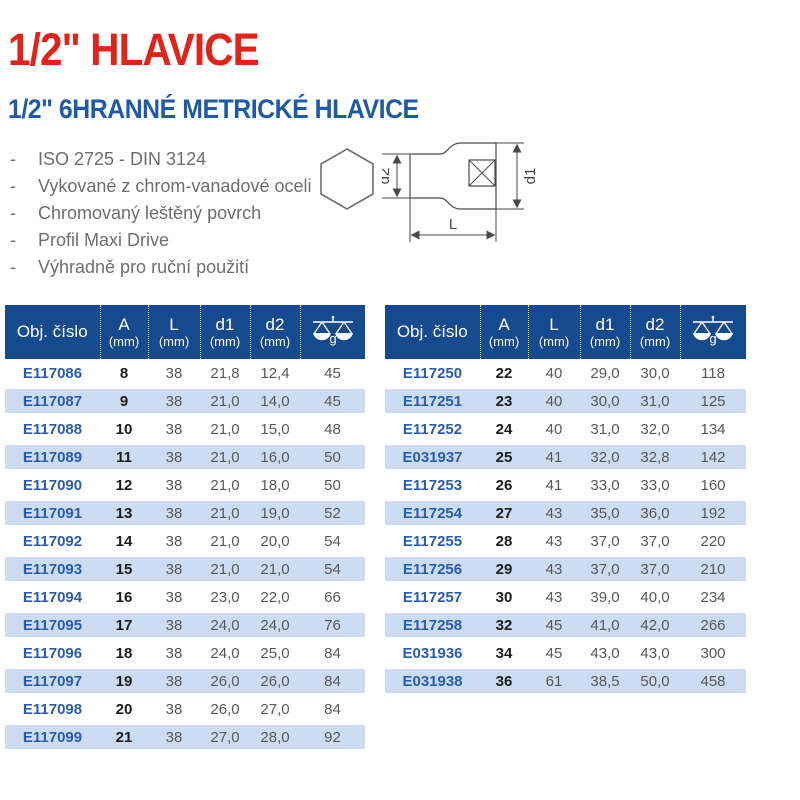  What do you see at coordinates (655, 401) in the screenshot?
I see `cell-d2: 31,0` at bounding box center [655, 401].